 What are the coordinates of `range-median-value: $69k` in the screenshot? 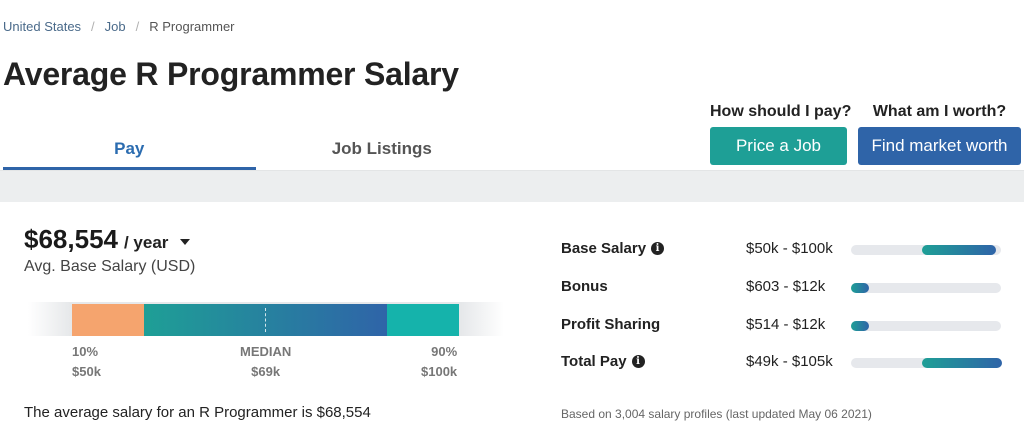 It's located at (266, 371).